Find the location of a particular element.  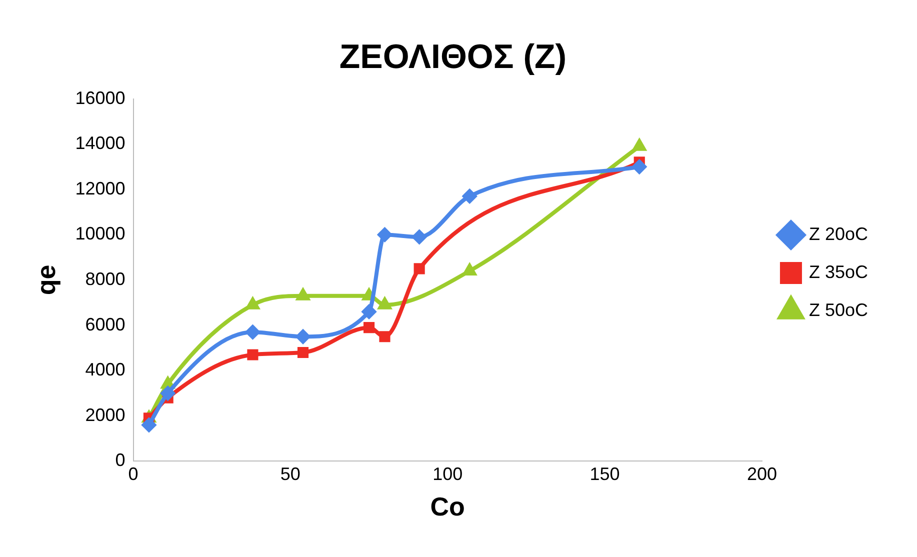

y-tick-label: 10000 is located at coordinates (100, 234).